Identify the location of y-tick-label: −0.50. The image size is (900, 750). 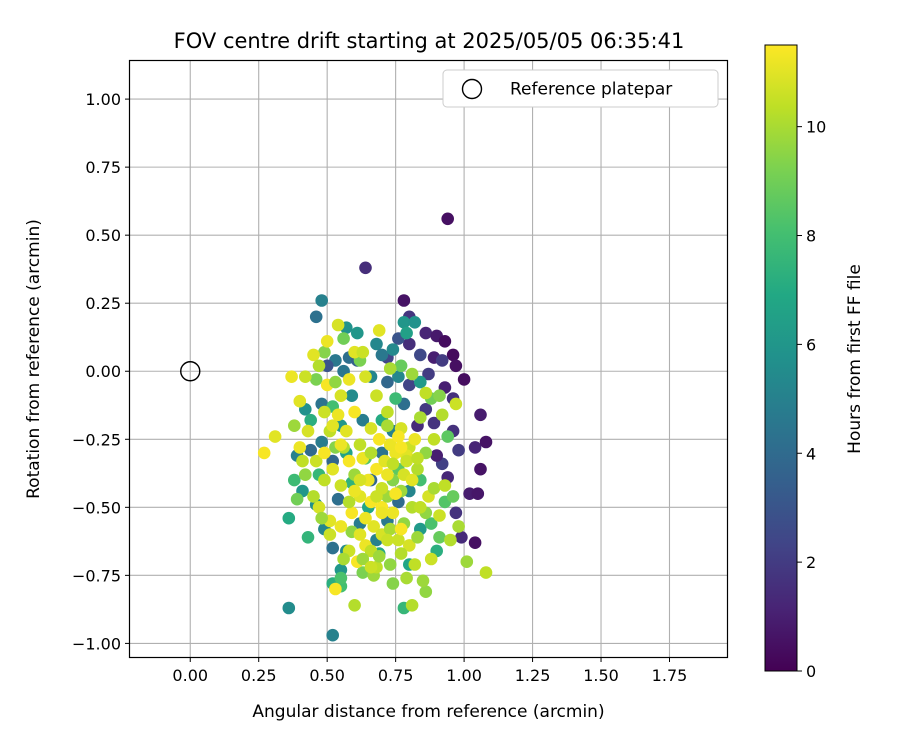
(96, 507).